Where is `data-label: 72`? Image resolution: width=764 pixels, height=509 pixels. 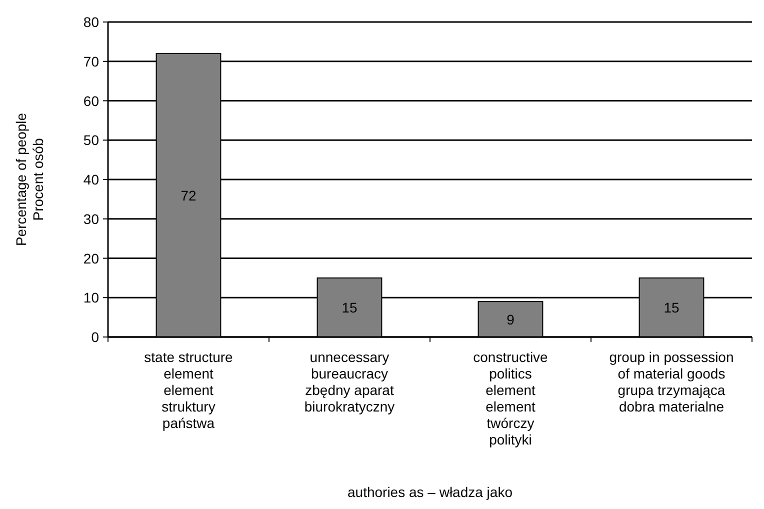 data-label: 72 is located at coordinates (188, 195).